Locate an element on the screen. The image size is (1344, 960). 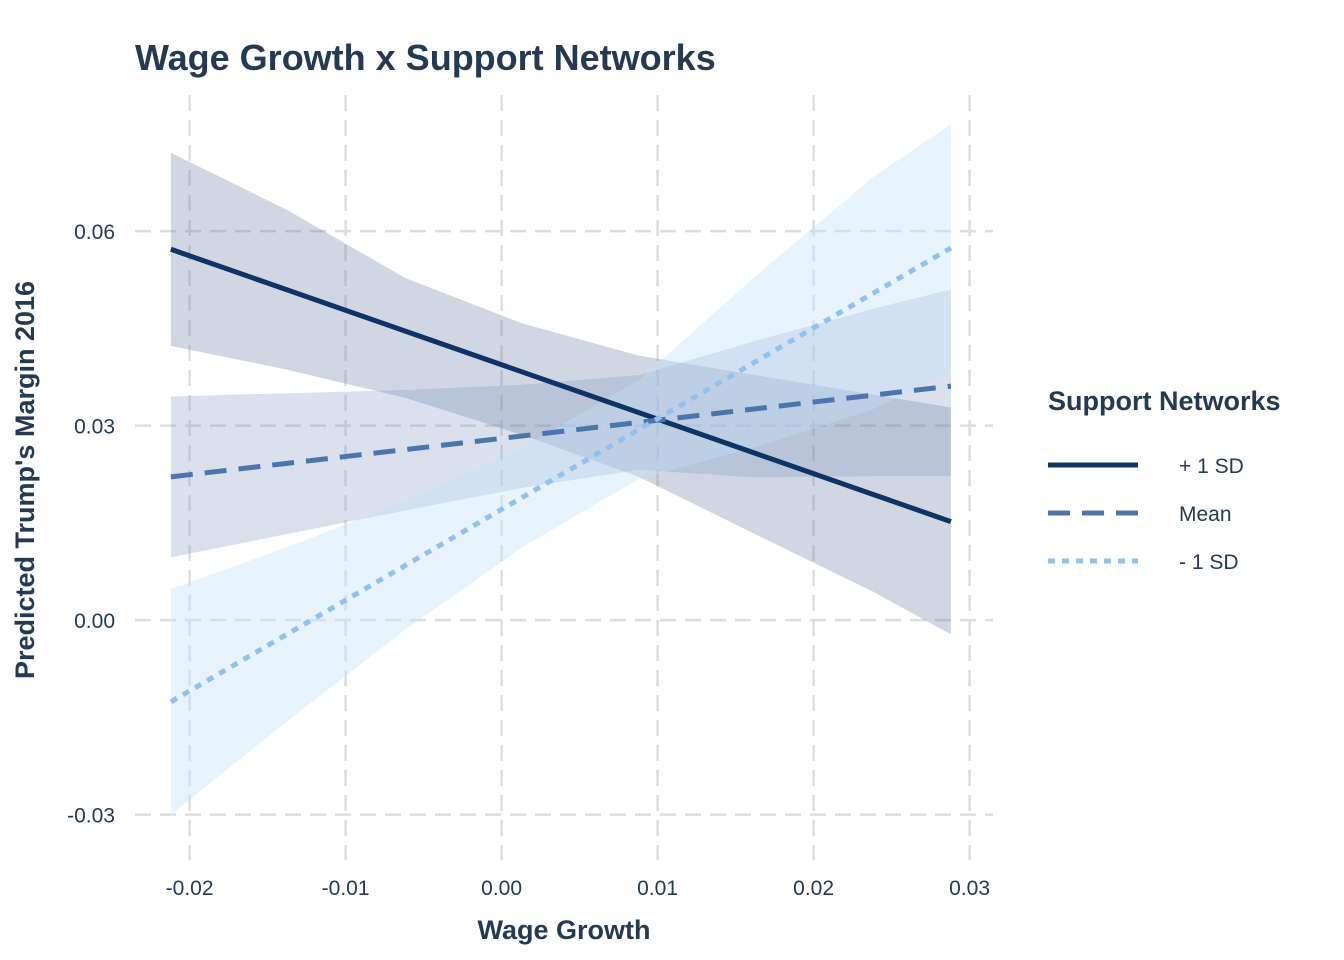
x-axis-title: Wage Growth is located at coordinates (564, 930).